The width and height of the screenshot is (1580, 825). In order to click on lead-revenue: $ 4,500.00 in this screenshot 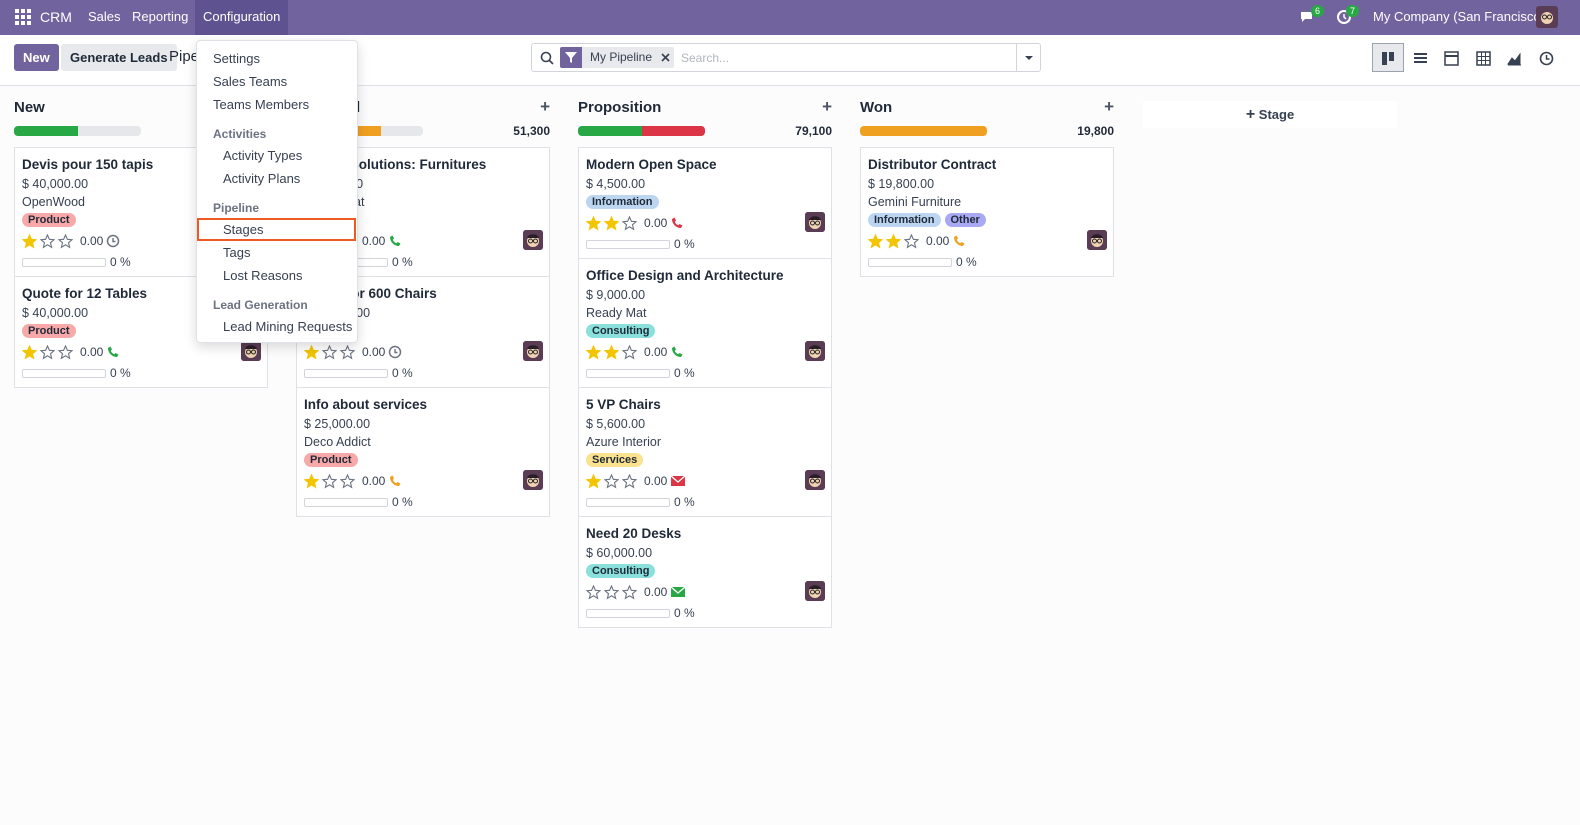, I will do `click(616, 184)`.